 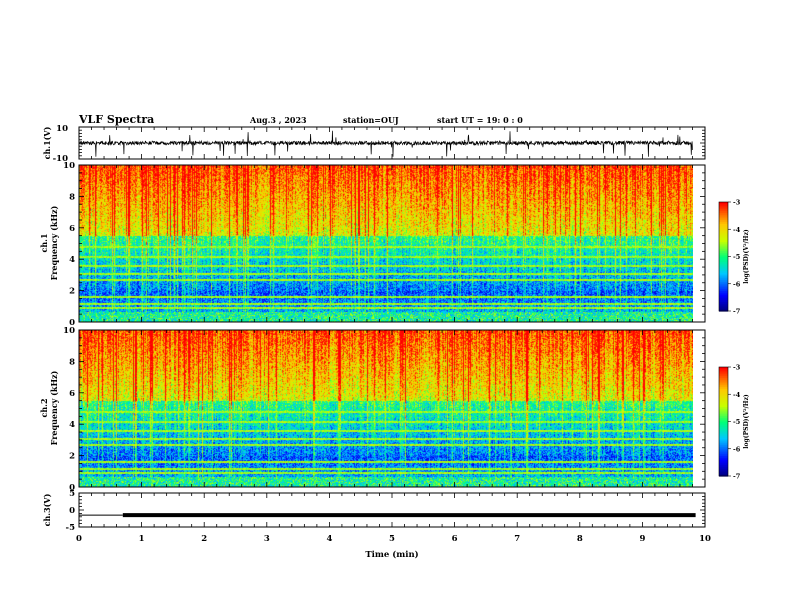 What do you see at coordinates (54, 242) in the screenshot?
I see `ch1-spectrogram-ylabel-freq: Frequency (kHz)` at bounding box center [54, 242].